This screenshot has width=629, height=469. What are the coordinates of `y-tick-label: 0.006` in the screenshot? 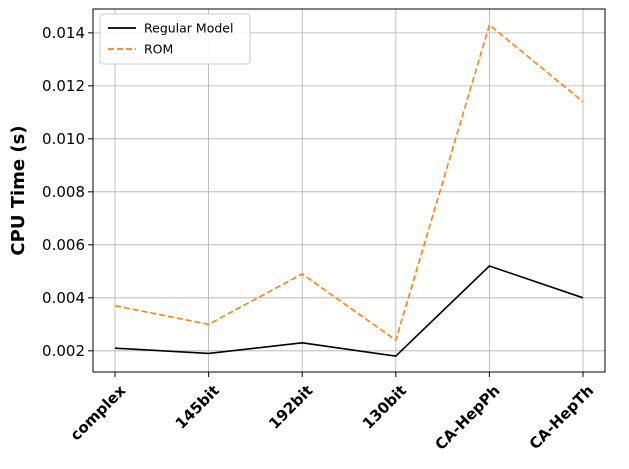 It's located at (63, 245).